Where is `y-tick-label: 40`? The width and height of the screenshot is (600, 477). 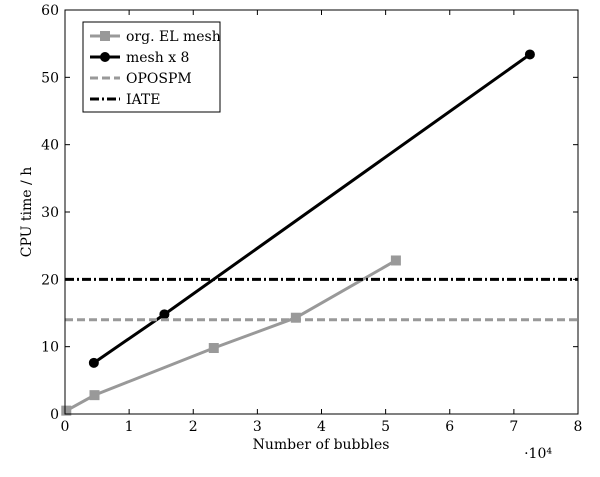
y-tick-label: 40 is located at coordinates (50, 146).